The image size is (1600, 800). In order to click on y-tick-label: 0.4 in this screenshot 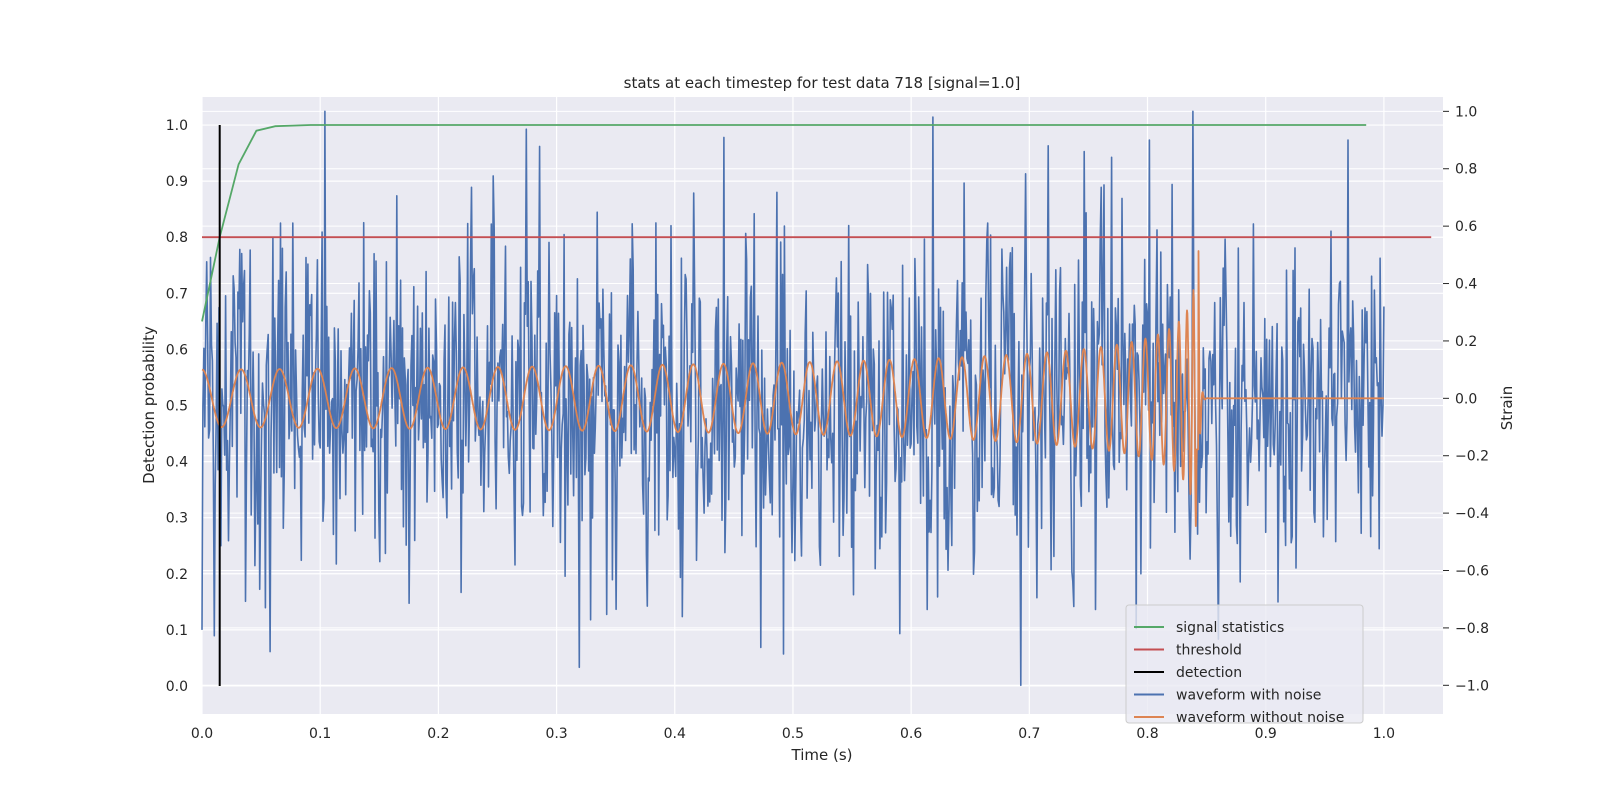, I will do `click(177, 463)`.